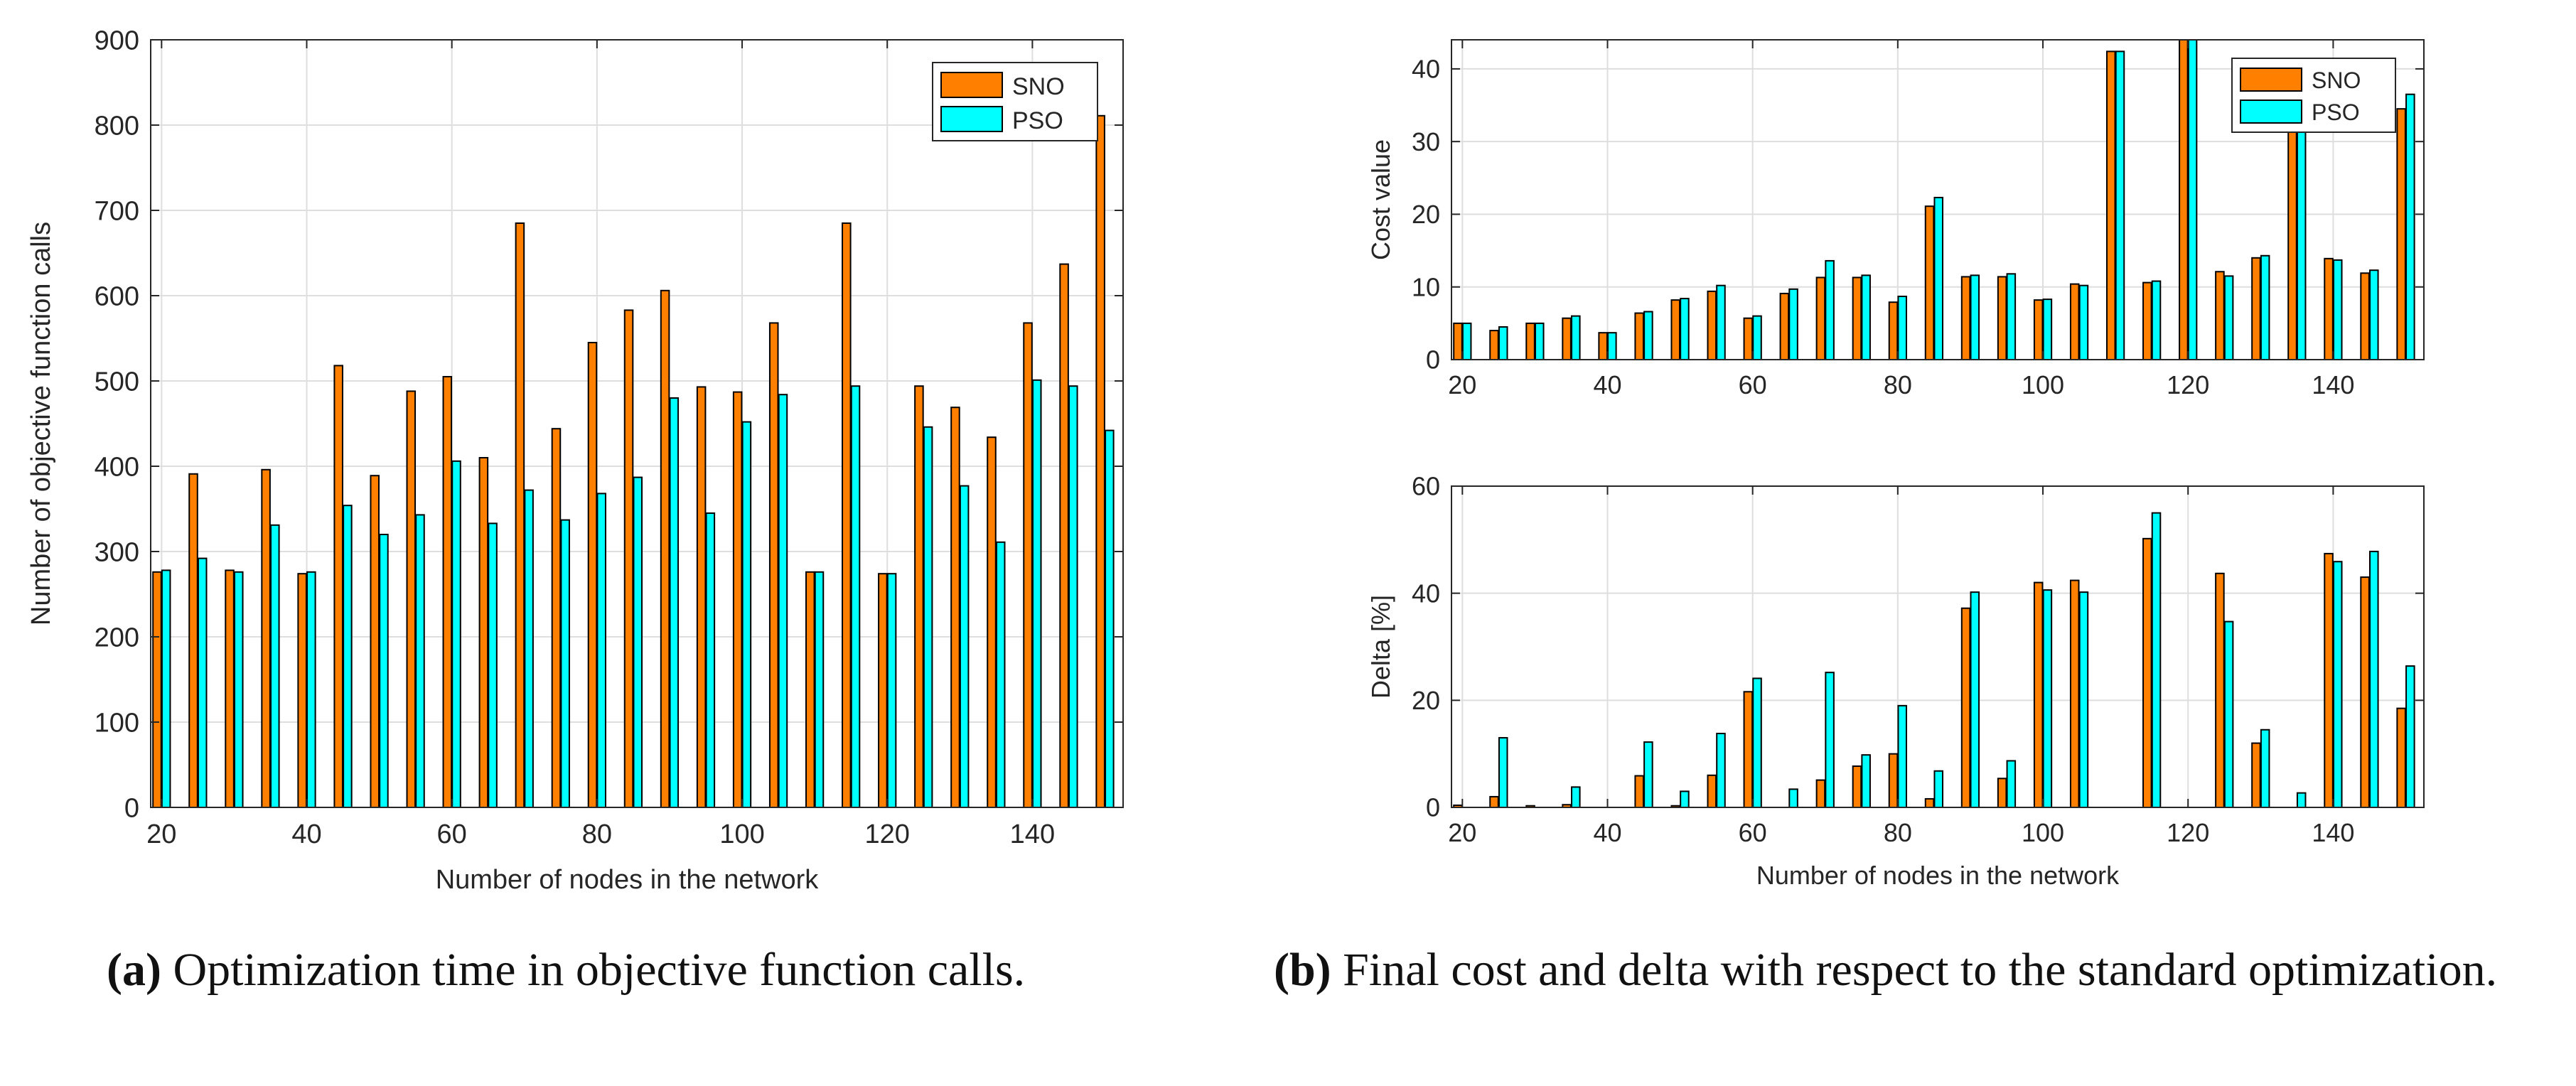  What do you see at coordinates (1938, 646) in the screenshot?
I see `axes-box` at bounding box center [1938, 646].